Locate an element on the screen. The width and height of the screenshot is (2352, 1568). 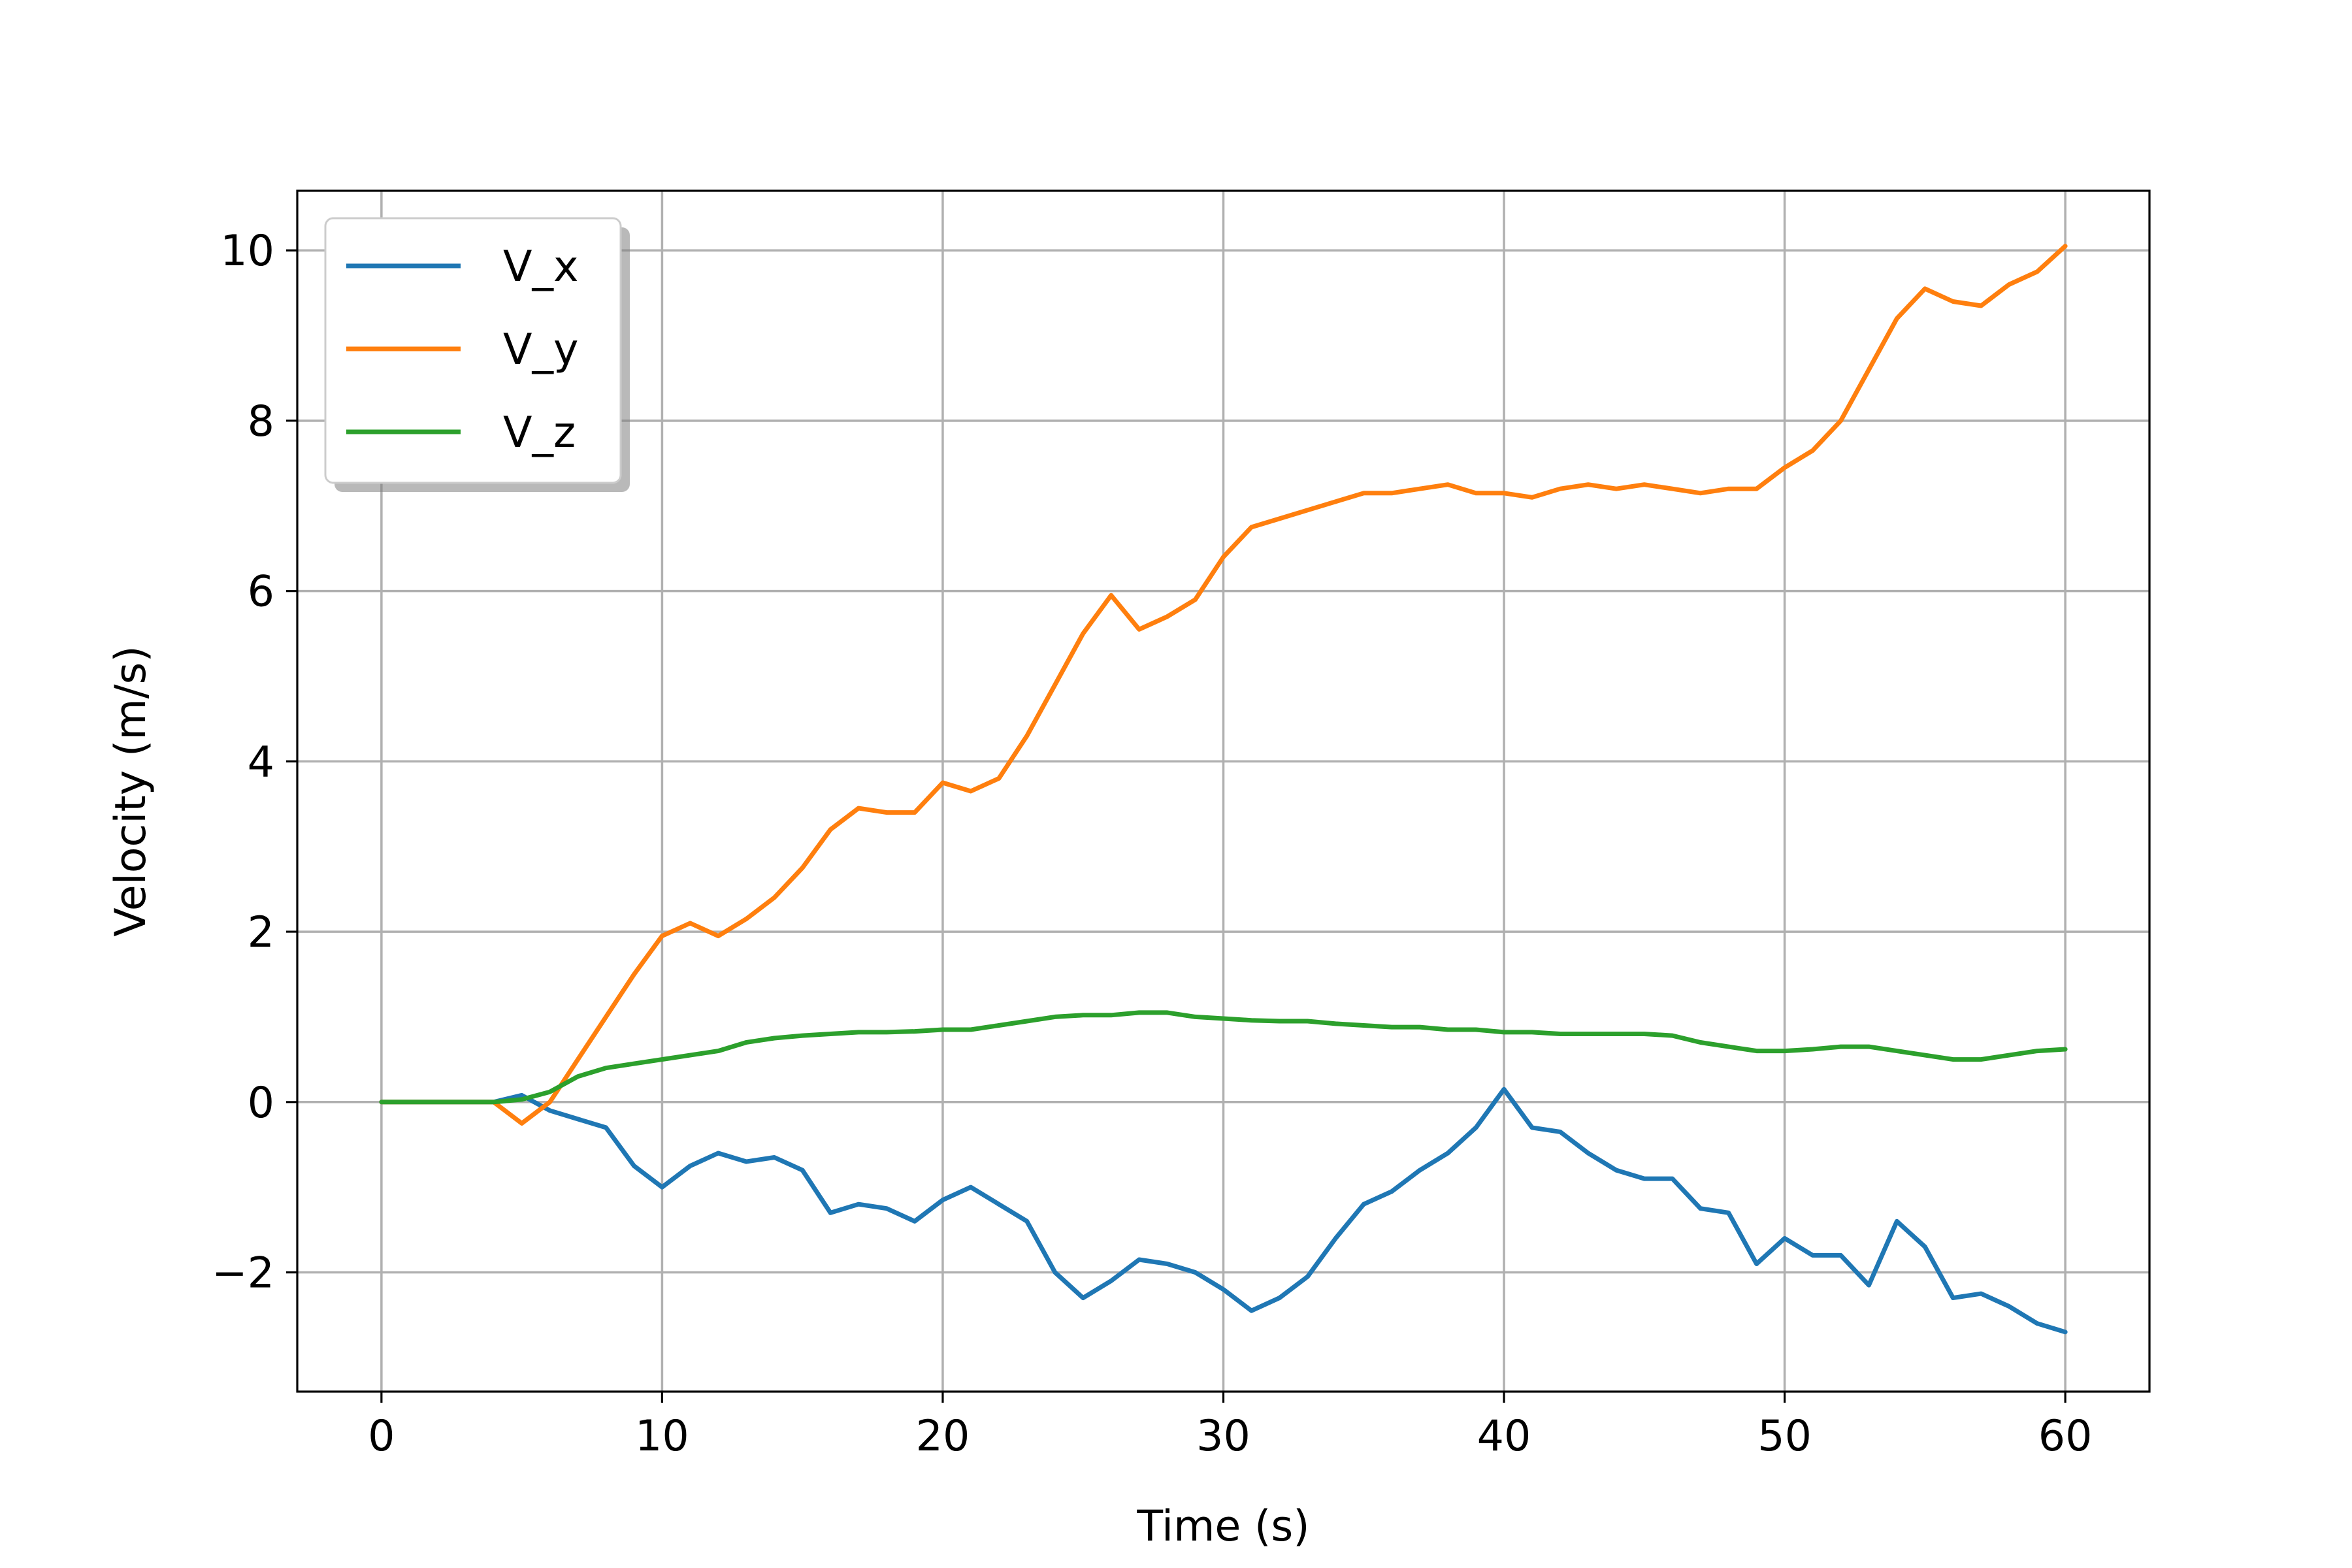
legend-label: V_z is located at coordinates (539, 432).